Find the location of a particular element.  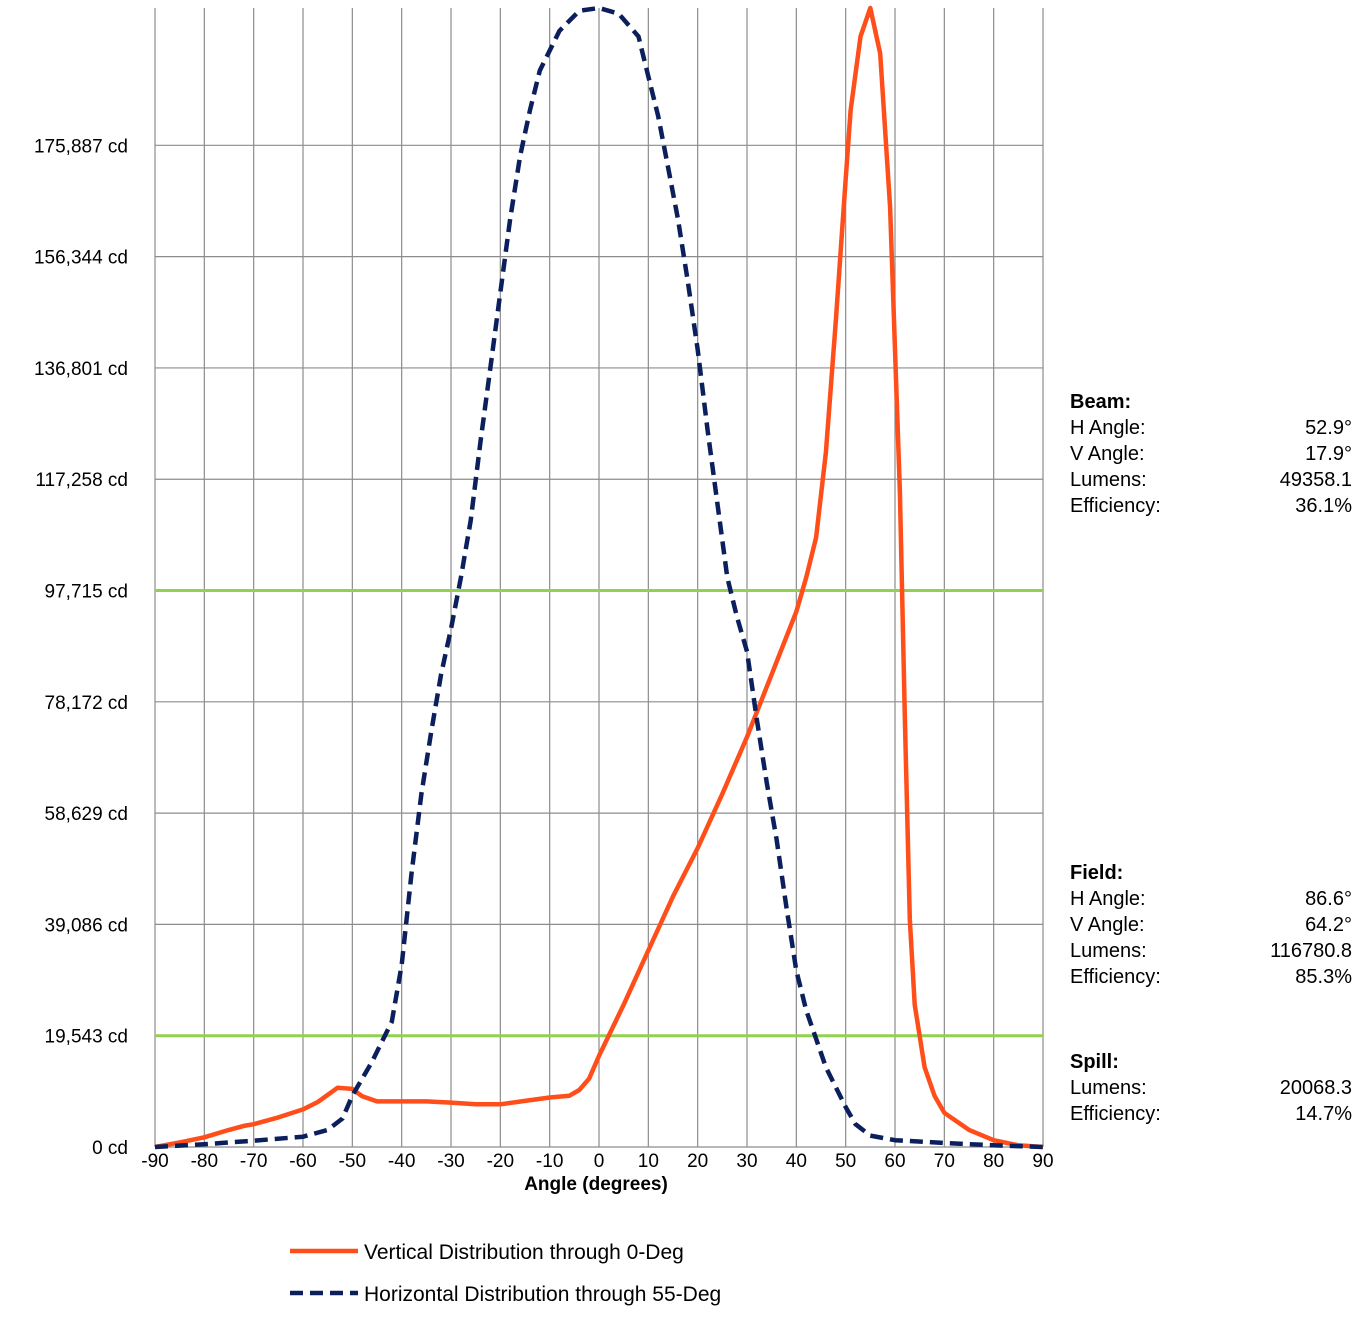

beam-h-angle-label: H Angle: is located at coordinates (1108, 428).